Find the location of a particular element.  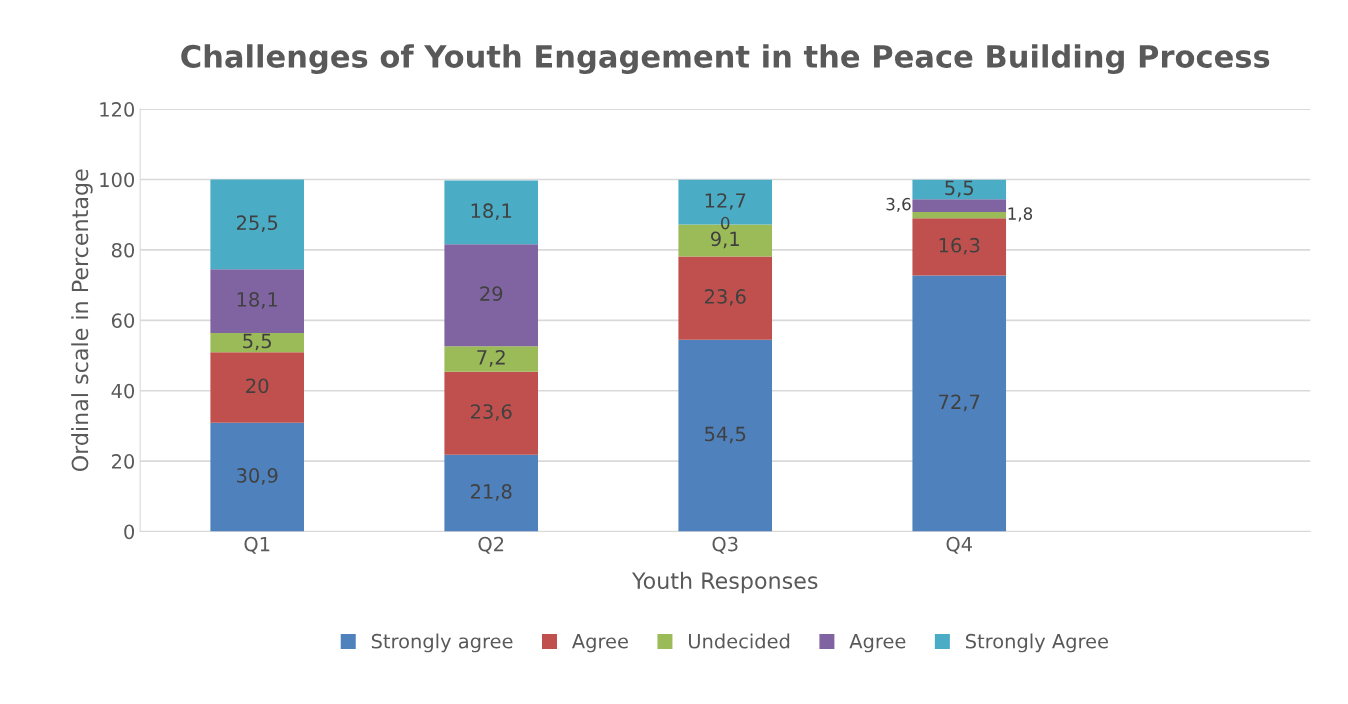

y-tick-label: 100 is located at coordinates (117, 180).